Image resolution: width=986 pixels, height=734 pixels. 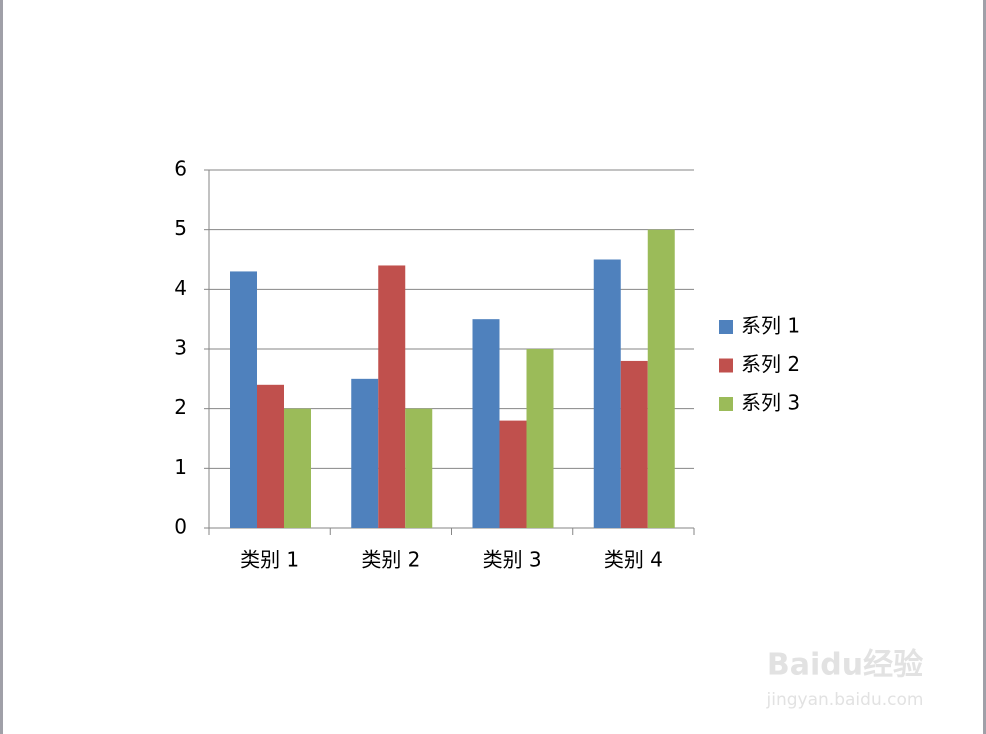 I want to click on y-tick-label: 0, so click(x=180, y=527).